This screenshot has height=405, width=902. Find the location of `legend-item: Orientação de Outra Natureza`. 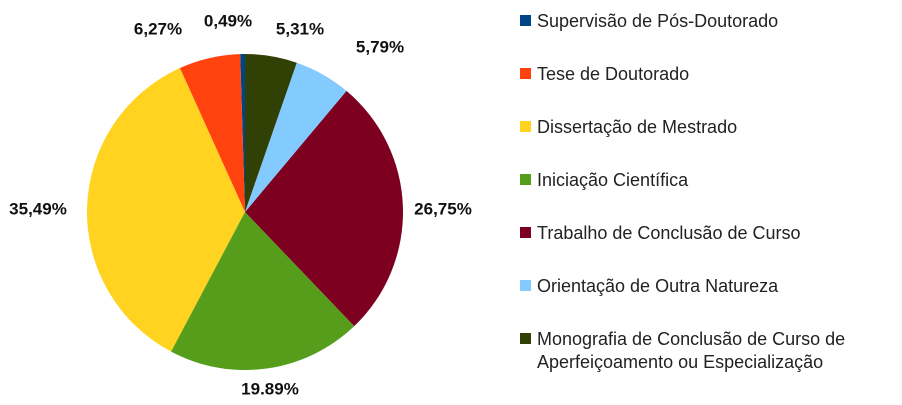

legend-item: Orientação de Outra Natureza is located at coordinates (710, 299).